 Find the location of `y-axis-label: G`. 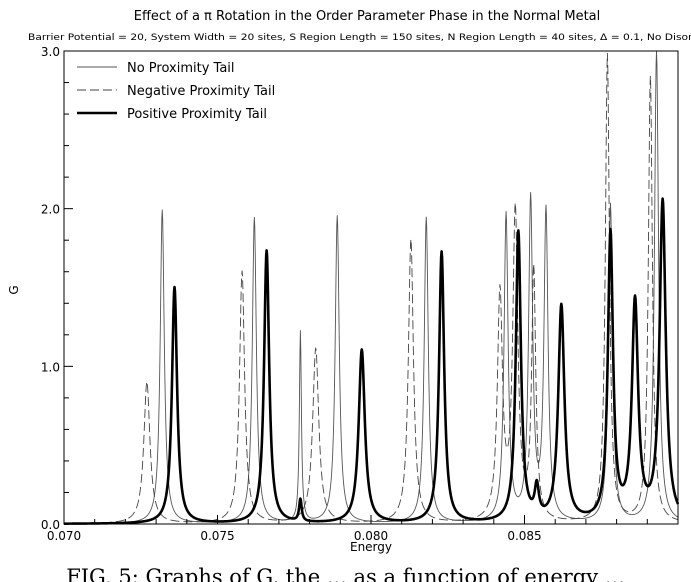

y-axis-label: G is located at coordinates (14, 289).